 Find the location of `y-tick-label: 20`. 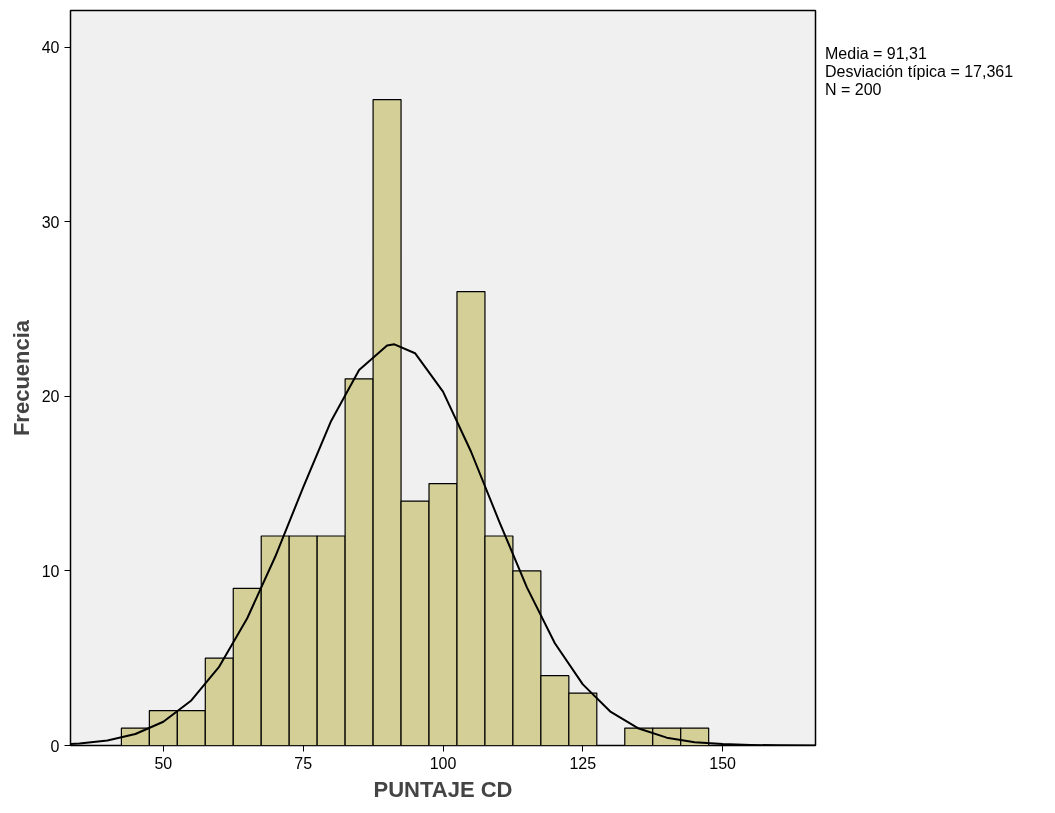

y-tick-label: 20 is located at coordinates (50, 397).